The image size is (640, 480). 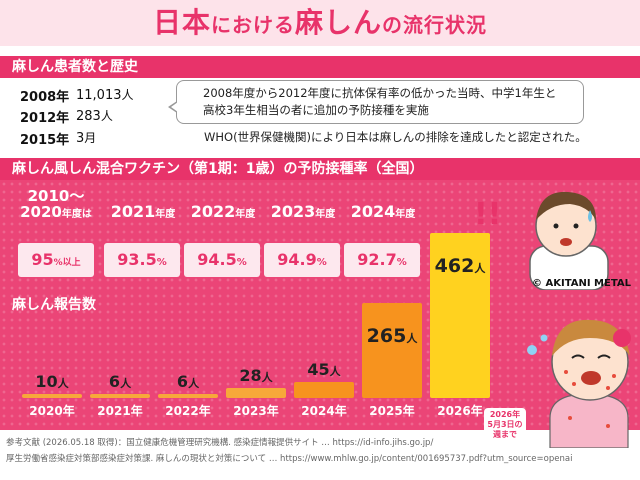 What do you see at coordinates (245, 214) in the screenshot?
I see `vaccine-head-2022-unit: 年度` at bounding box center [245, 214].